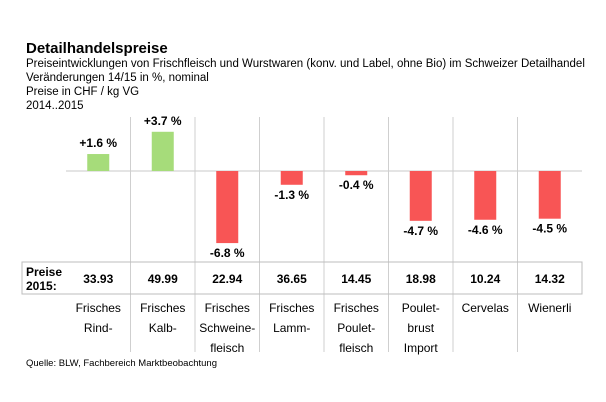  I want to click on category-label: Lamm-, so click(291, 328).